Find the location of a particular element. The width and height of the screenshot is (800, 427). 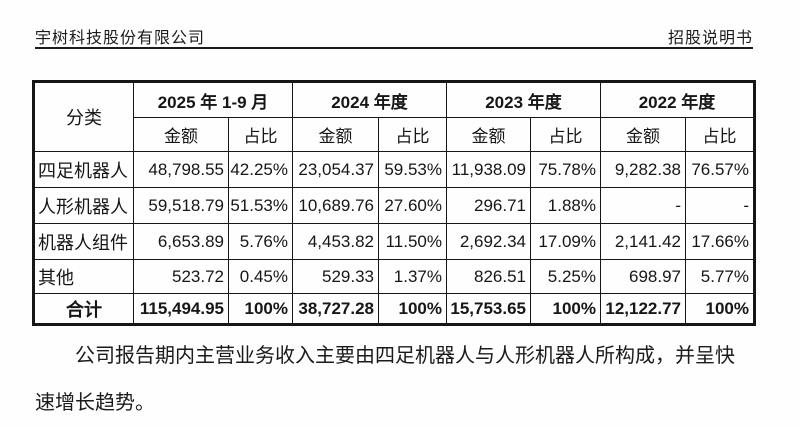

value-cell: 59,518.79 is located at coordinates (181, 205).